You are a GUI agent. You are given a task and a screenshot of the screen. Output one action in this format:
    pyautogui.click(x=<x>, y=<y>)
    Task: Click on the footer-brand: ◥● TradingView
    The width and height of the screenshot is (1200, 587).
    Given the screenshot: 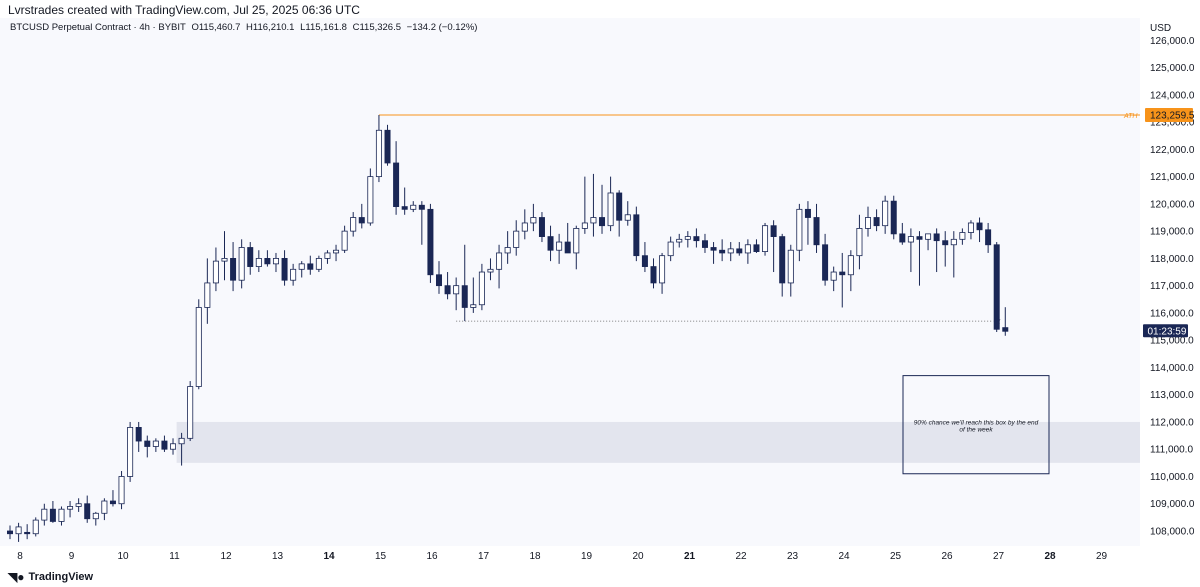 What is the action you would take?
    pyautogui.click(x=50, y=577)
    